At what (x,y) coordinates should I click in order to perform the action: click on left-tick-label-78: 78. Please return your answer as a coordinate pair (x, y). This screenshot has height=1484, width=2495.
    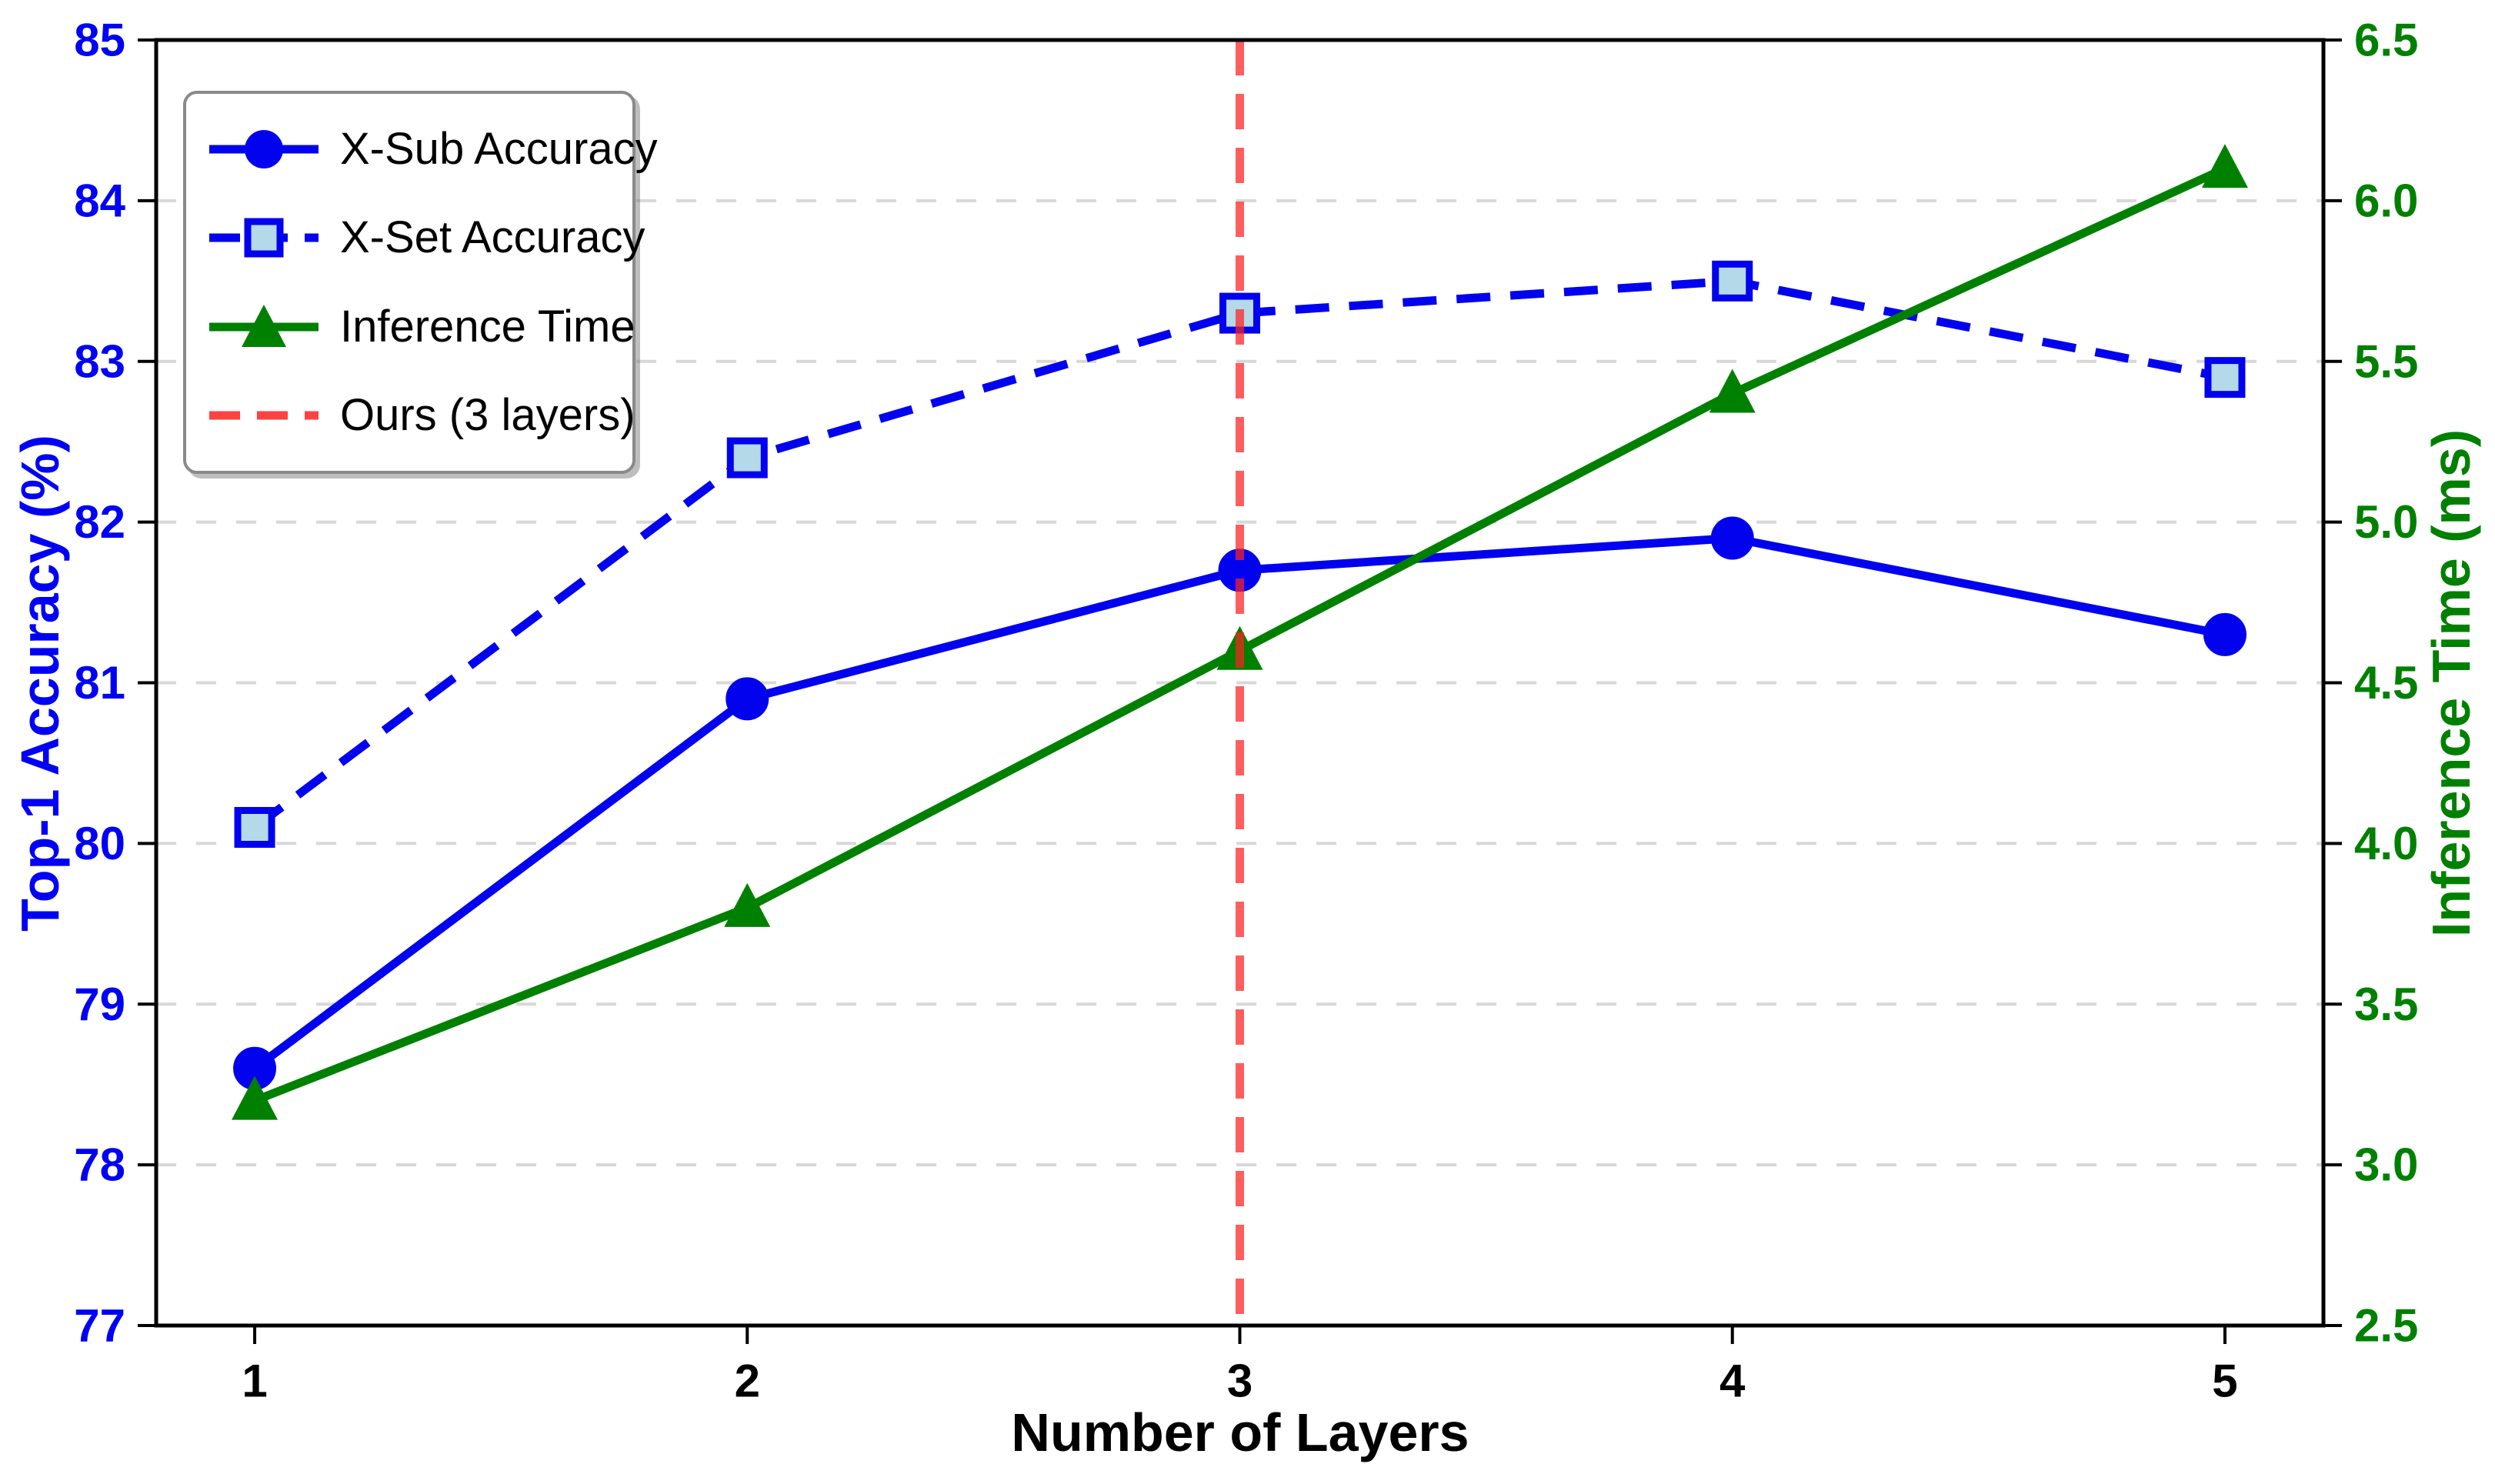
    Looking at the image, I should click on (100, 1165).